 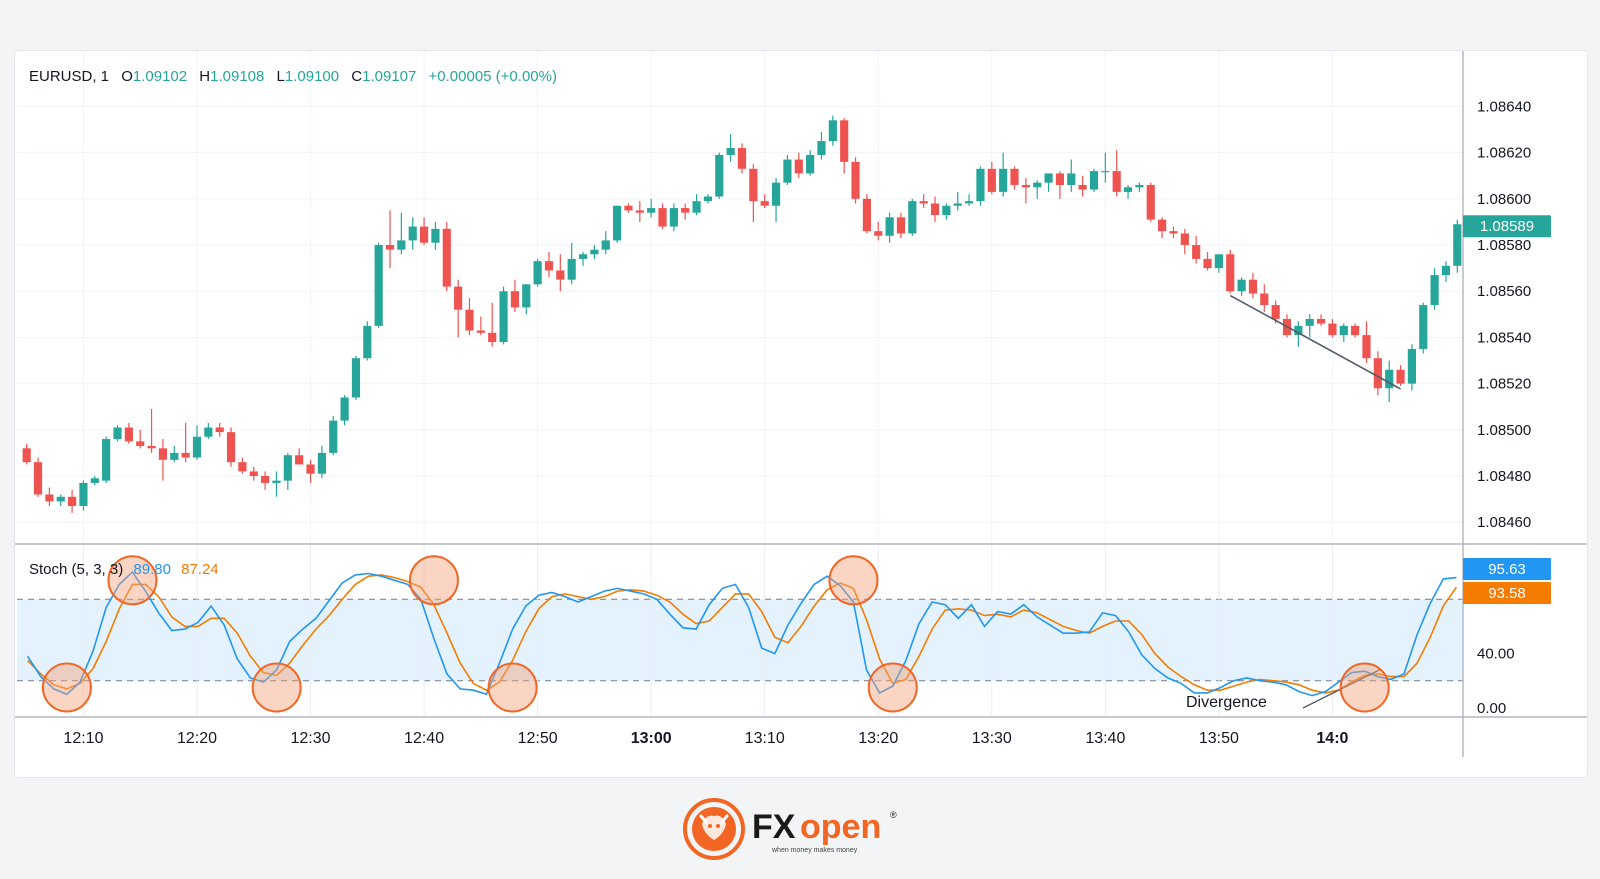 What do you see at coordinates (127, 76) in the screenshot?
I see `legend-open-label: O` at bounding box center [127, 76].